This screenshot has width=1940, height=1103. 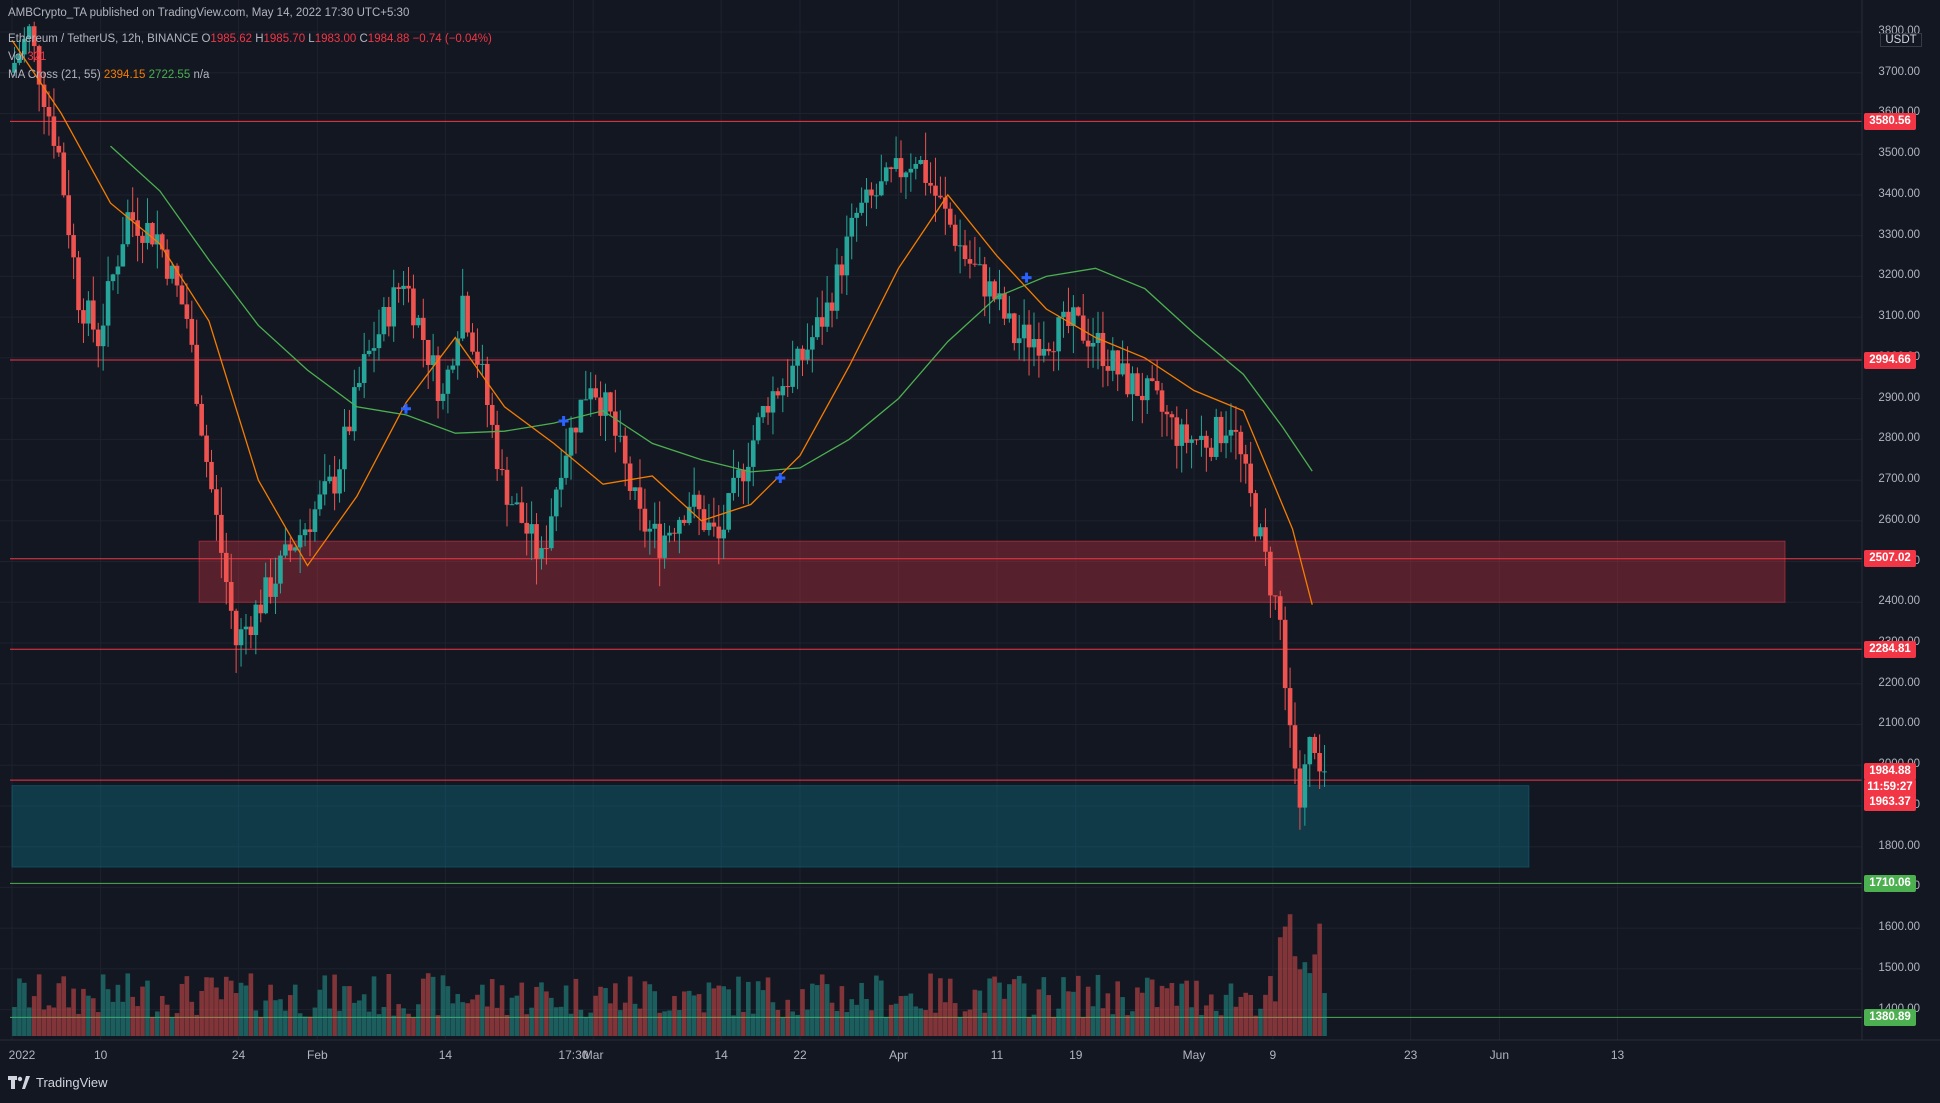 What do you see at coordinates (800, 1055) in the screenshot?
I see `time-tick: 22` at bounding box center [800, 1055].